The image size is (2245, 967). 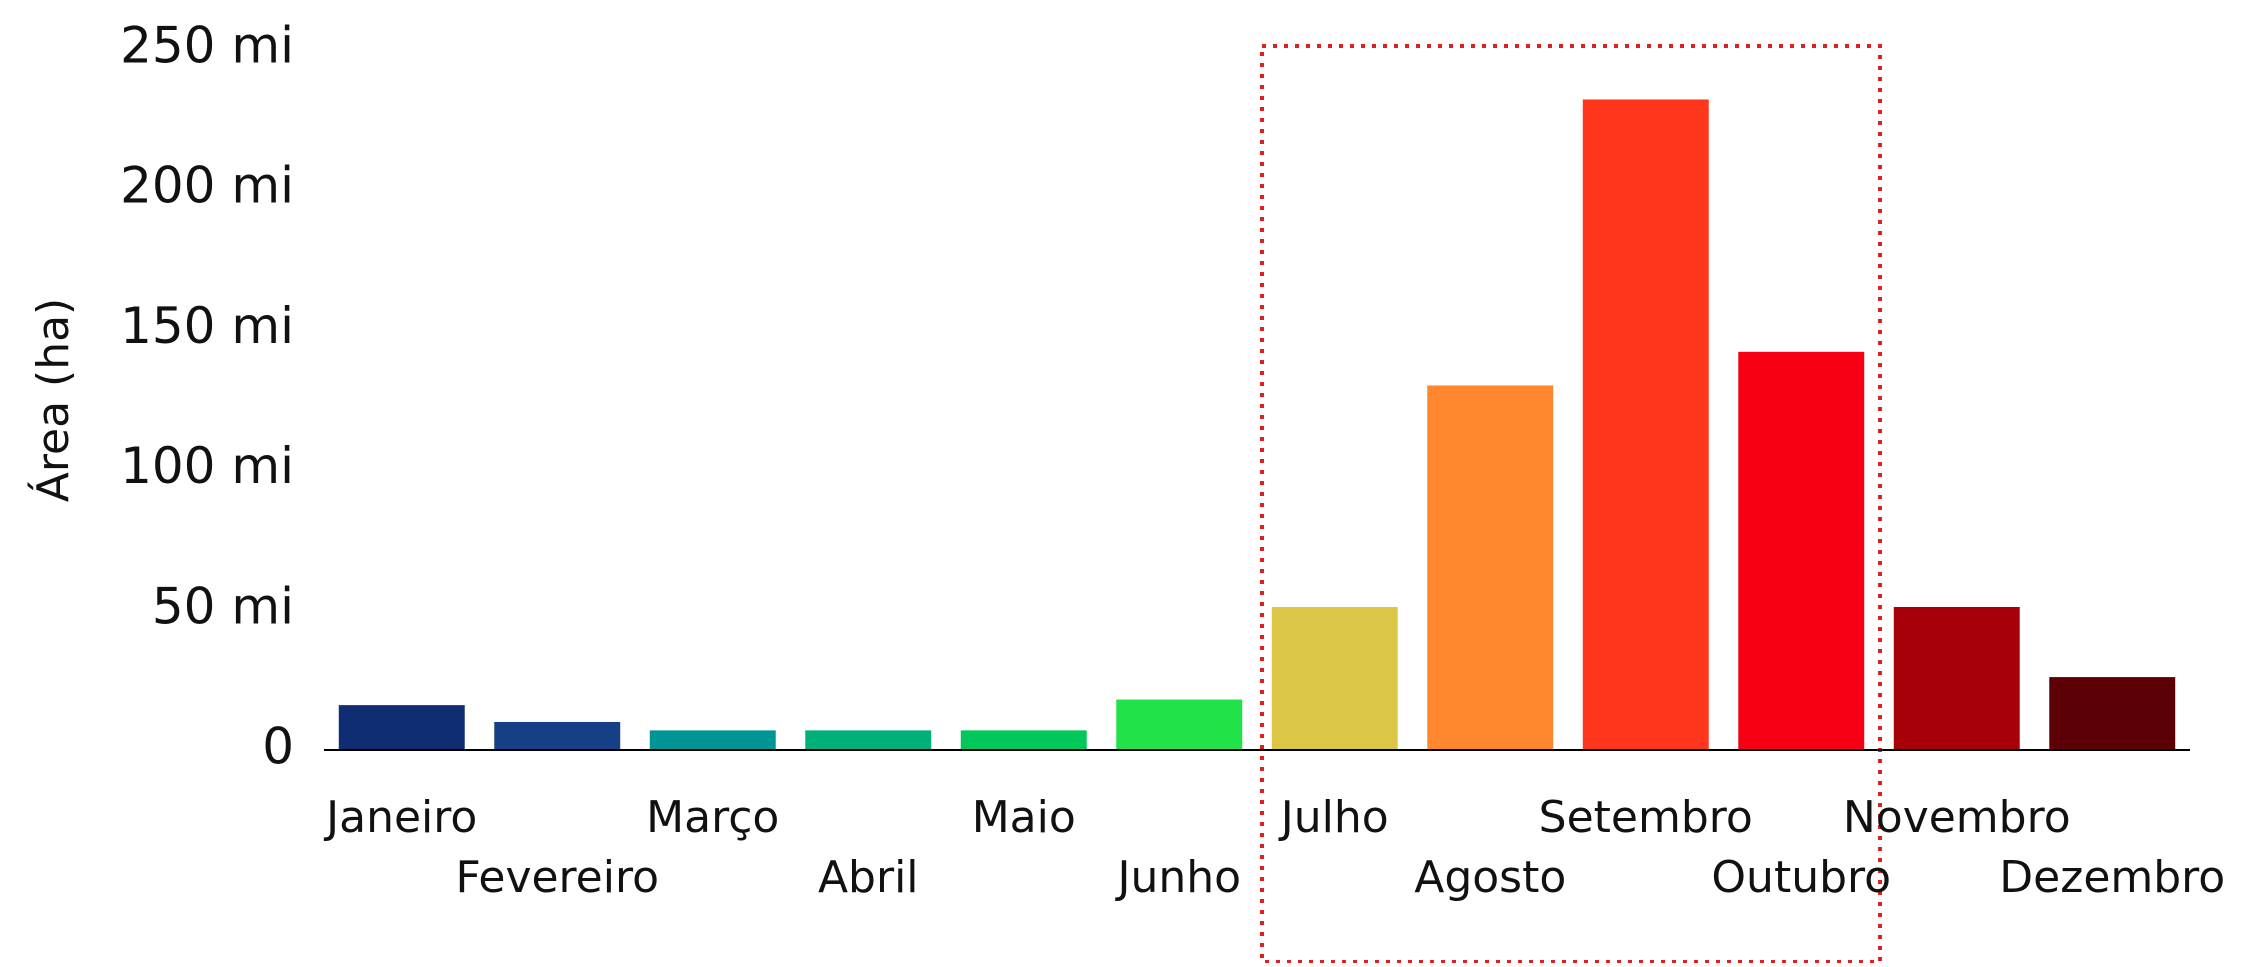 What do you see at coordinates (207, 46) in the screenshot?
I see `y-tick-label: 250 mi` at bounding box center [207, 46].